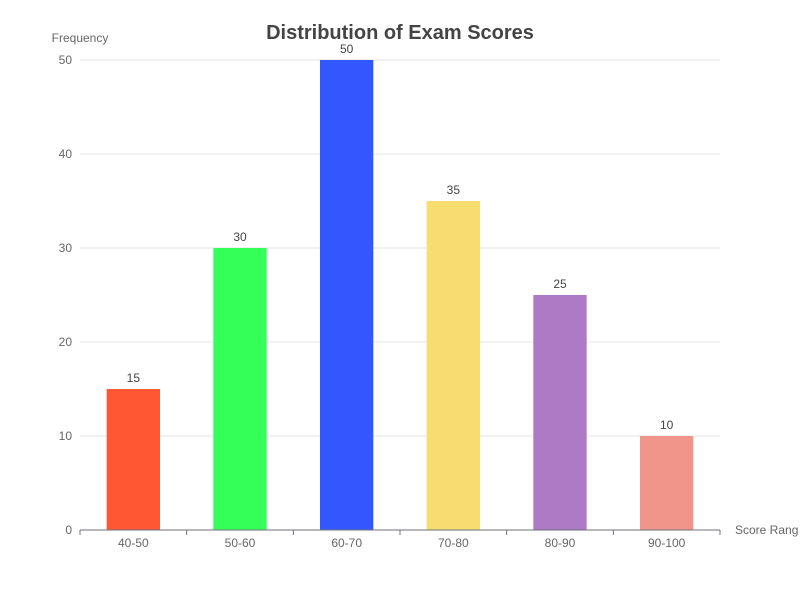 Image resolution: width=800 pixels, height=600 pixels. What do you see at coordinates (66, 436) in the screenshot?
I see `y-tick-label: 10` at bounding box center [66, 436].